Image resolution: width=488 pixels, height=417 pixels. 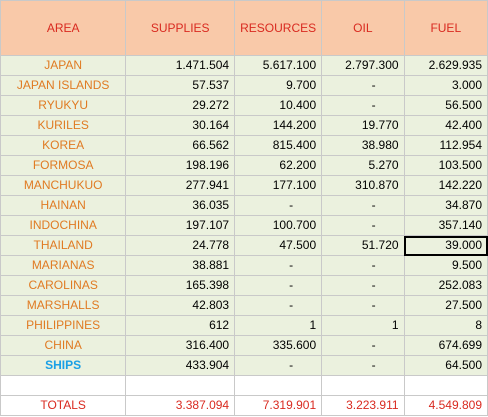 What do you see at coordinates (180, 265) in the screenshot?
I see `supplies-cell: 38.881` at bounding box center [180, 265].